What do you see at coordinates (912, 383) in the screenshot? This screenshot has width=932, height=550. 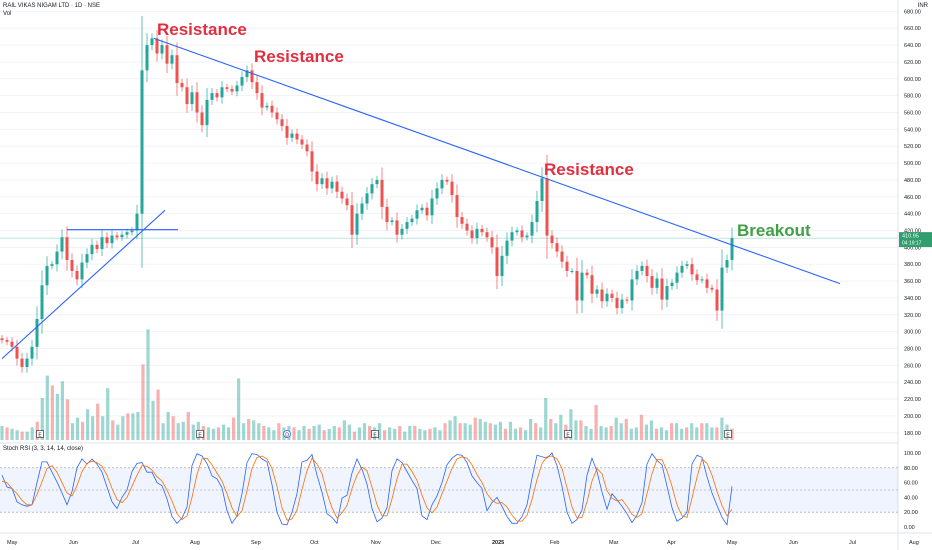 I see `price-tick-label: 240.00` at bounding box center [912, 383].